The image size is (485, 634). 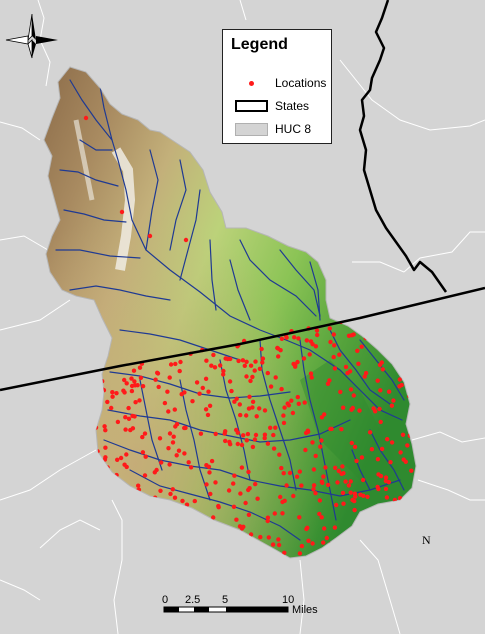 I want to click on legend-item-label: States, so click(x=292, y=106).